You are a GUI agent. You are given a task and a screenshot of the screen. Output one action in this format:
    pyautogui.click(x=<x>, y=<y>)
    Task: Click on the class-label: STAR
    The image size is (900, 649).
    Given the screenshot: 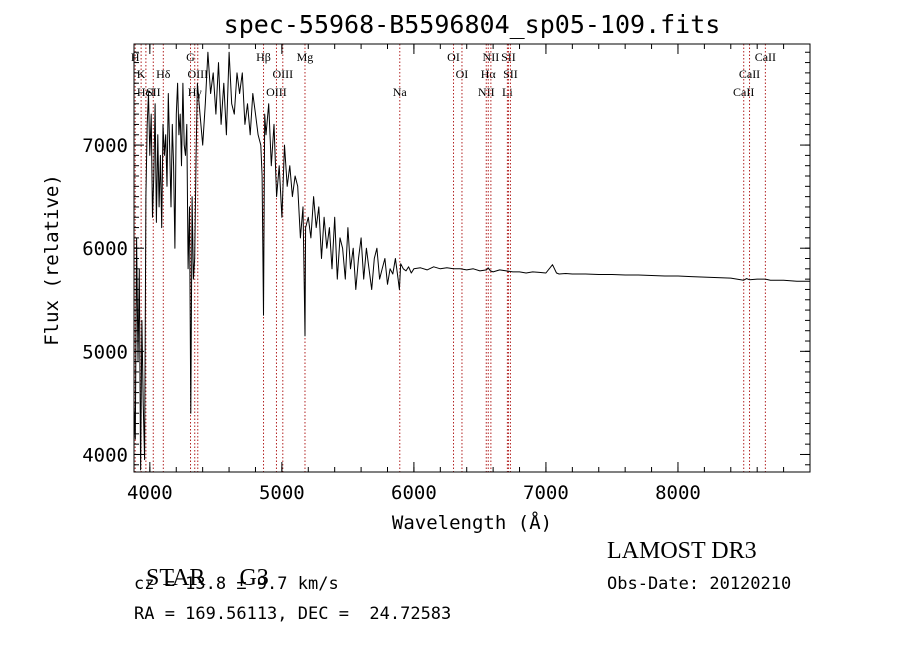 What is the action you would take?
    pyautogui.click(x=176, y=578)
    